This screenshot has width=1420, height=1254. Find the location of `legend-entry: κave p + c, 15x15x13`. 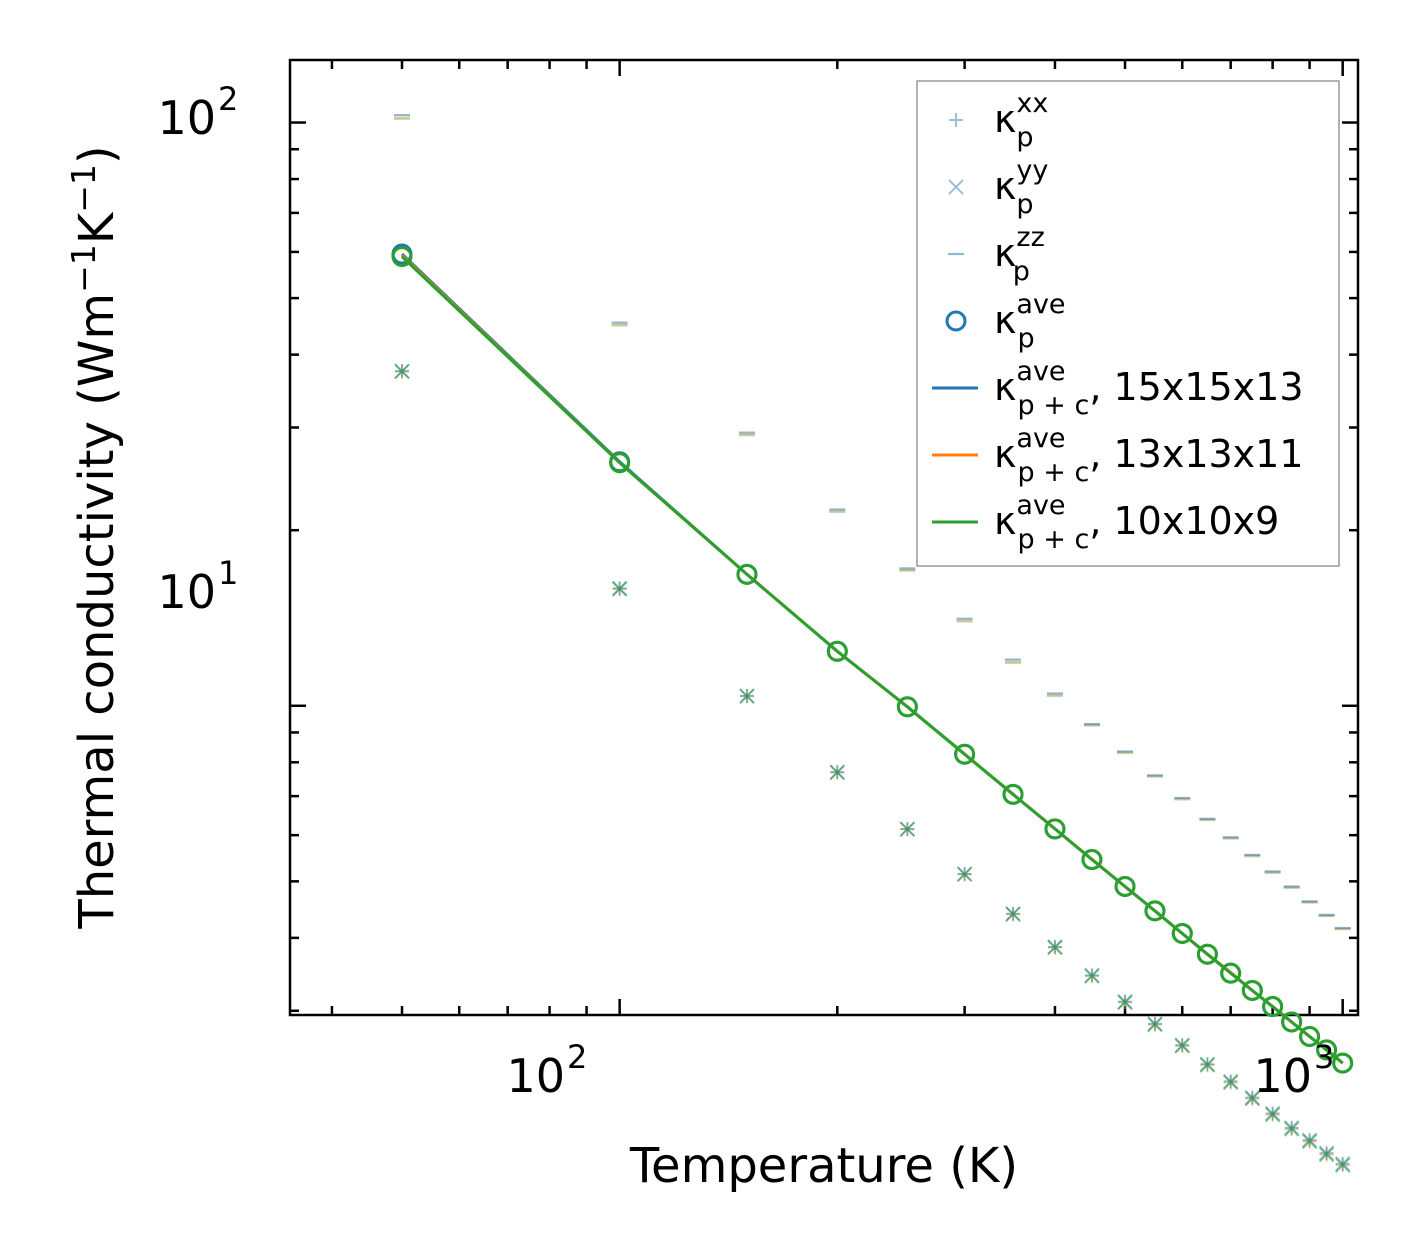

legend-entry: κave p + c, 15x15x13 is located at coordinates (1118, 388).